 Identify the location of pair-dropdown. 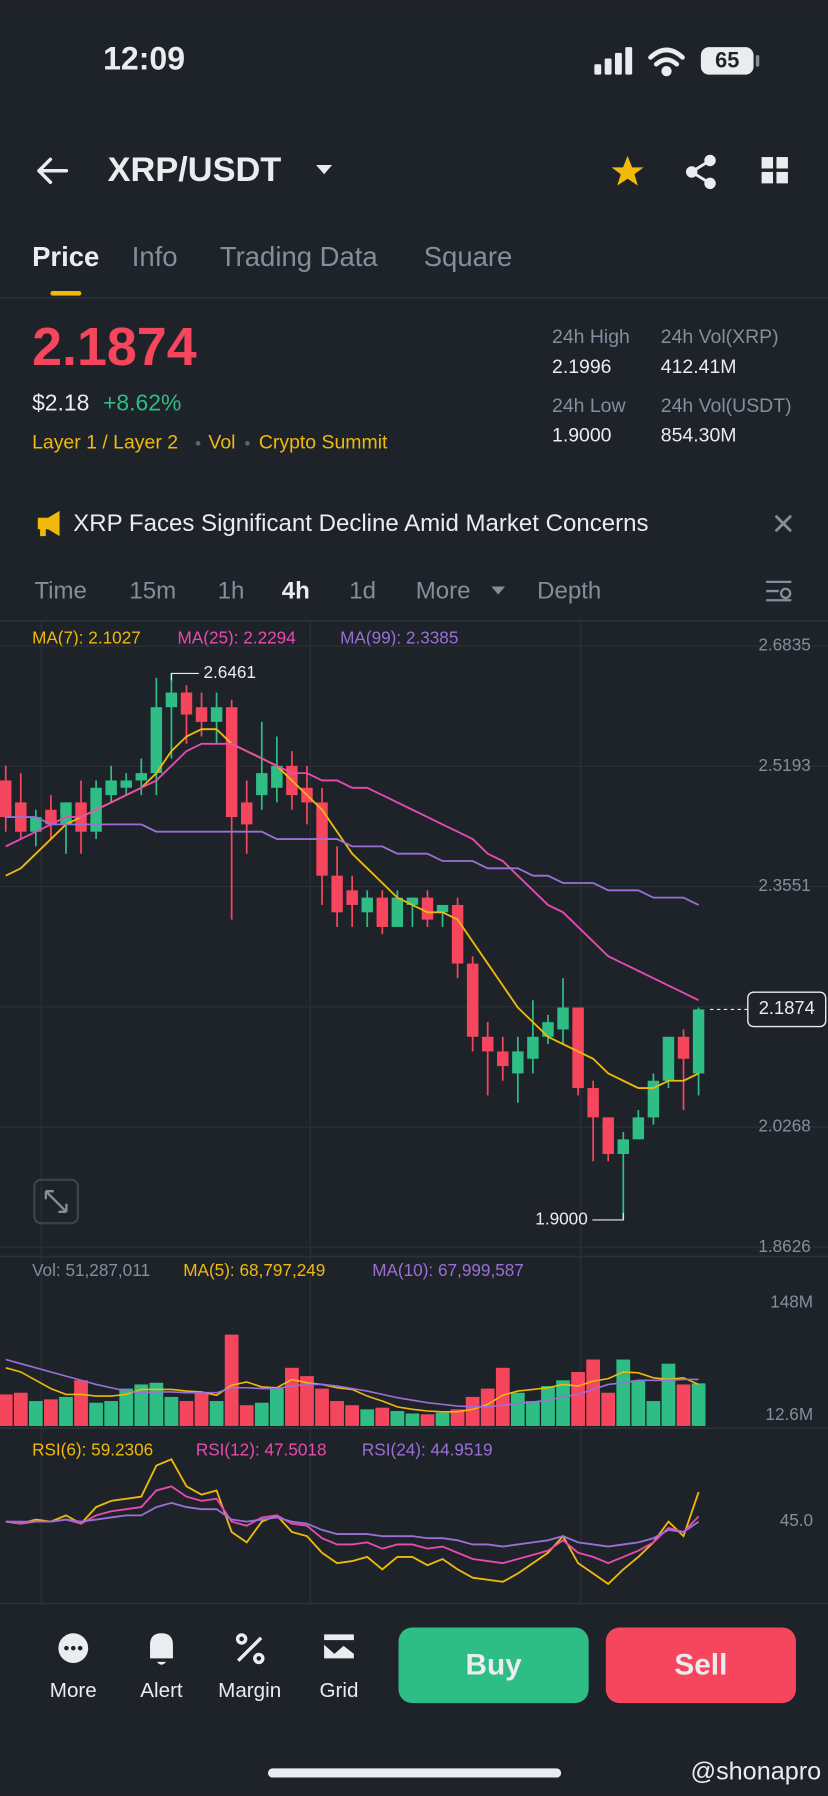
(324, 170).